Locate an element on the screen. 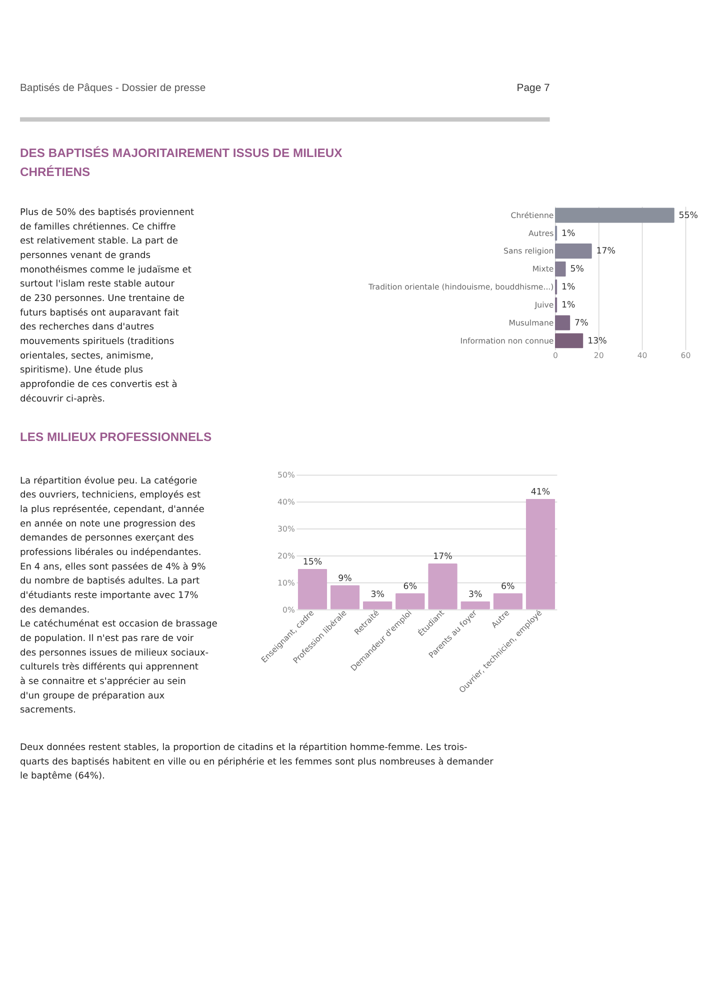 Image resolution: width=707 pixels, height=1000 pixels. x-tick-label: 0 is located at coordinates (555, 355).